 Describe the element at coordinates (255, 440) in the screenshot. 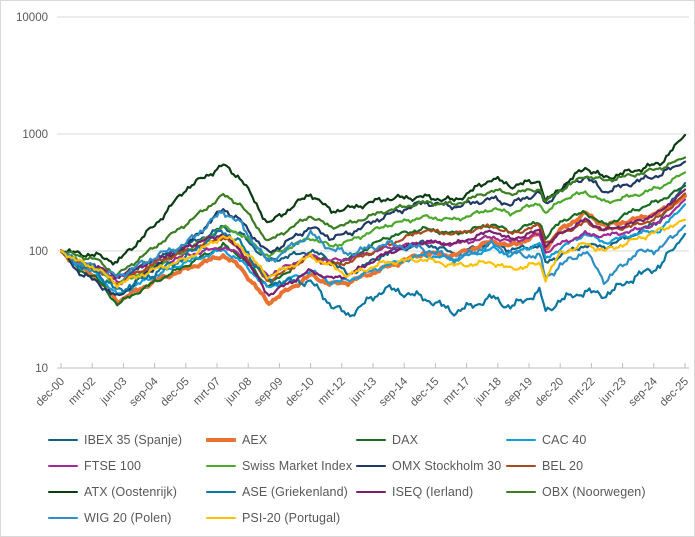

I see `legend-label: AEX` at that location.